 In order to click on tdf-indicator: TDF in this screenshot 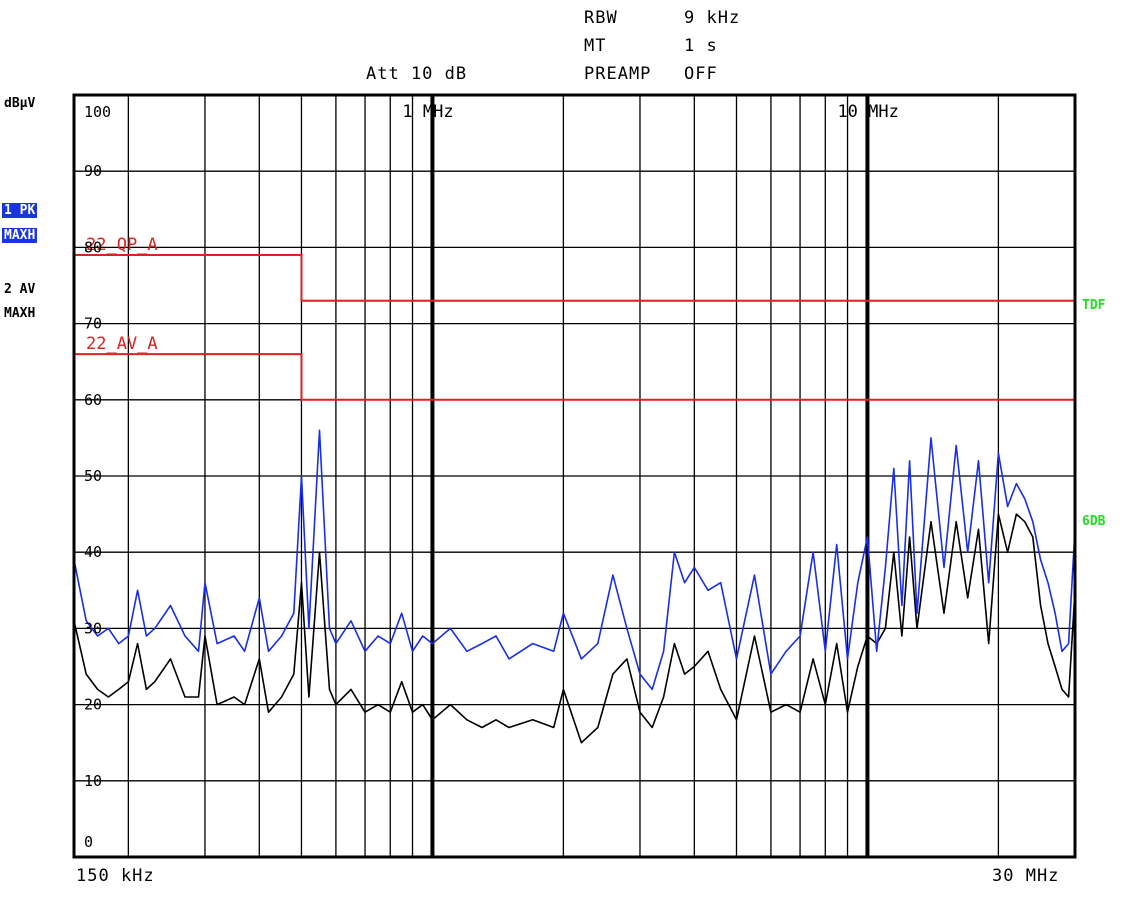, I will do `click(1094, 305)`.